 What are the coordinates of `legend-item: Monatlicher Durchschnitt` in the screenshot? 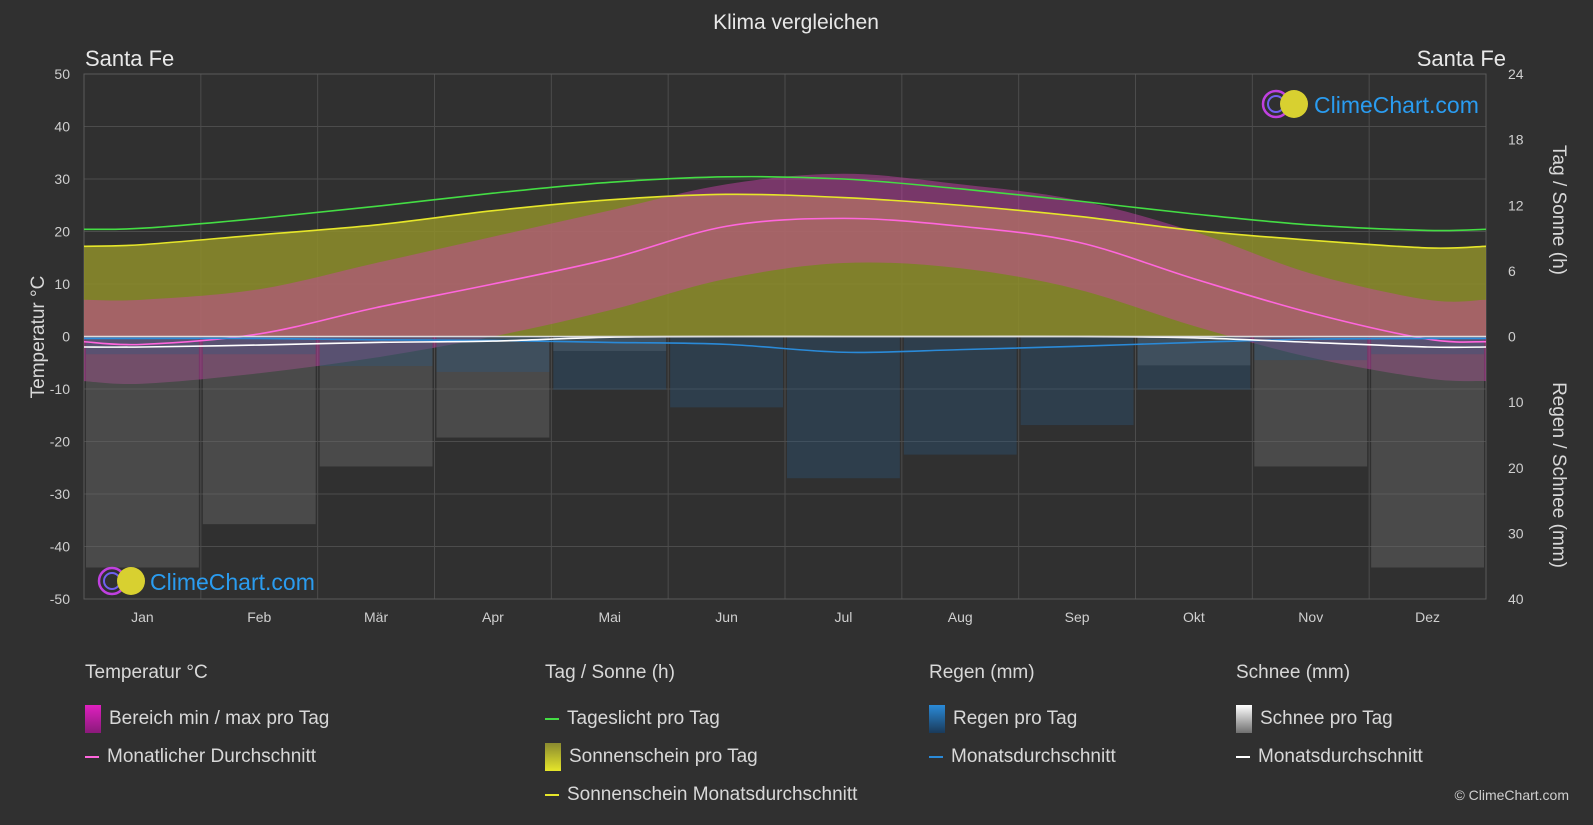 It's located at (207, 757).